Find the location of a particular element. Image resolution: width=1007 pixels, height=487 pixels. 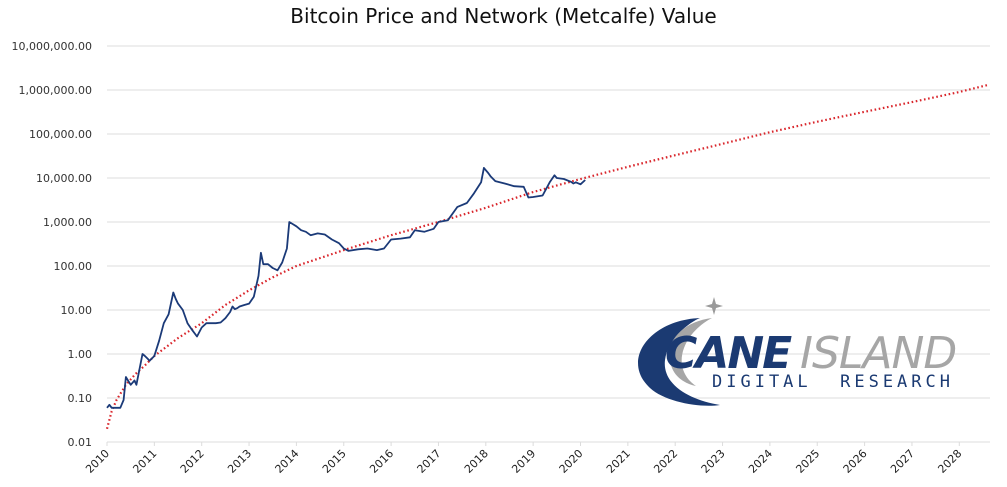

x-tick-label: 2024 is located at coordinates (760, 461).